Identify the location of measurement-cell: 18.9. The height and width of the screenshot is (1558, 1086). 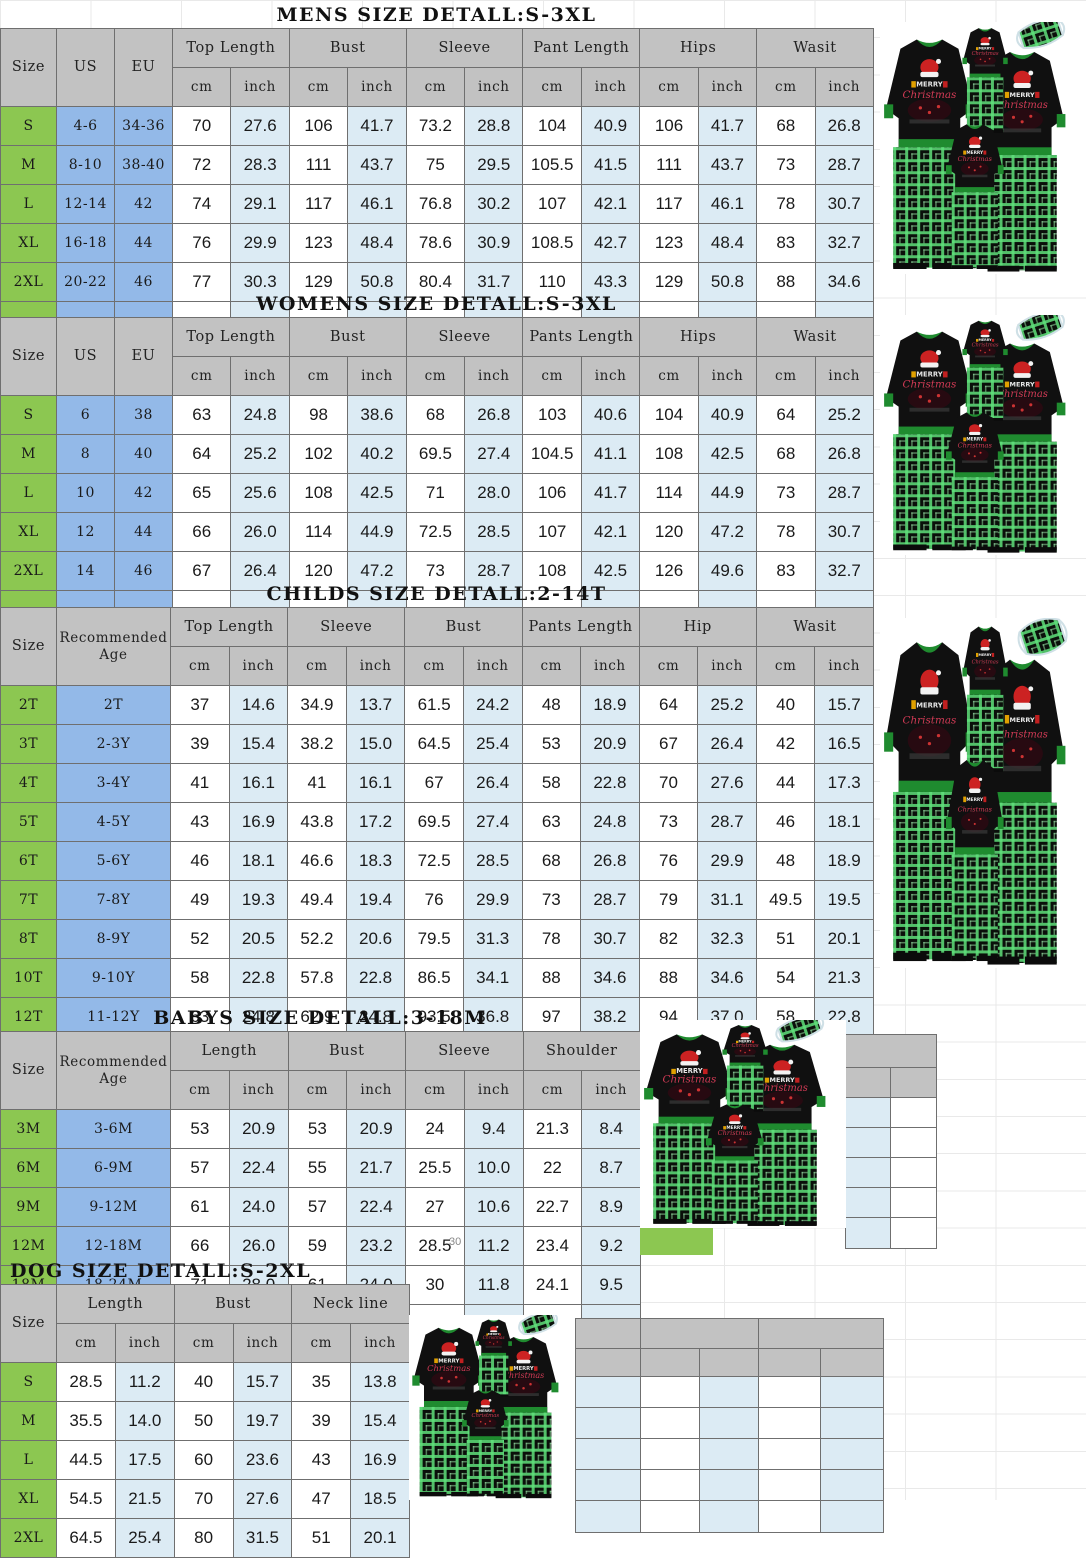
(610, 705).